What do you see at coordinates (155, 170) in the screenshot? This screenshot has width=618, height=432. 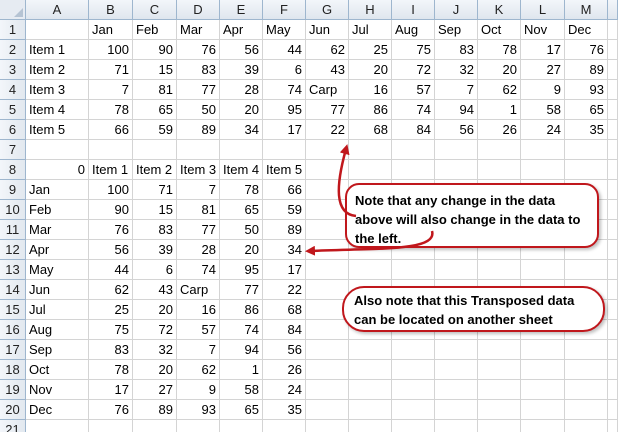 I see `cell-C8: Item 2` at bounding box center [155, 170].